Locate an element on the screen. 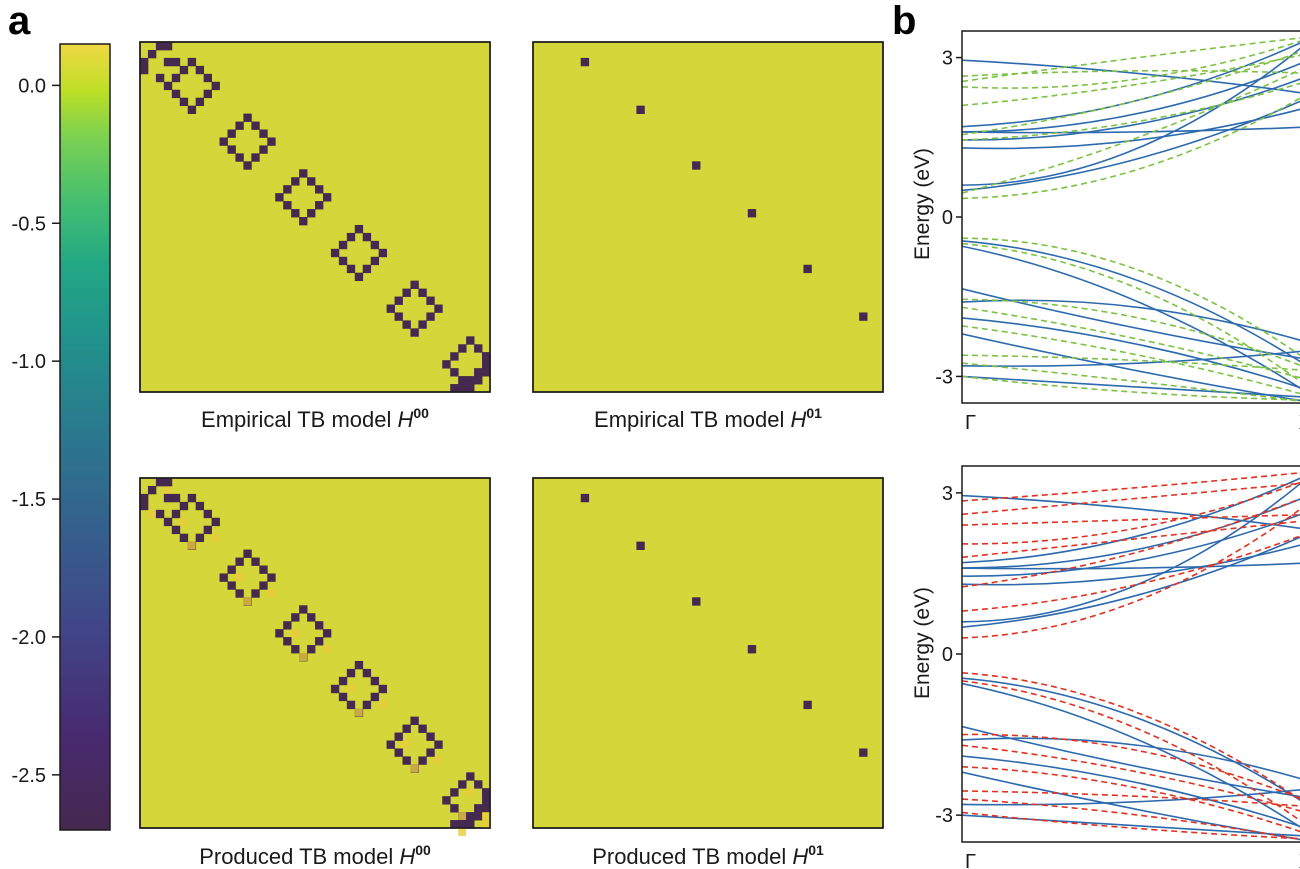  panel-a-label: a is located at coordinates (19, 21).